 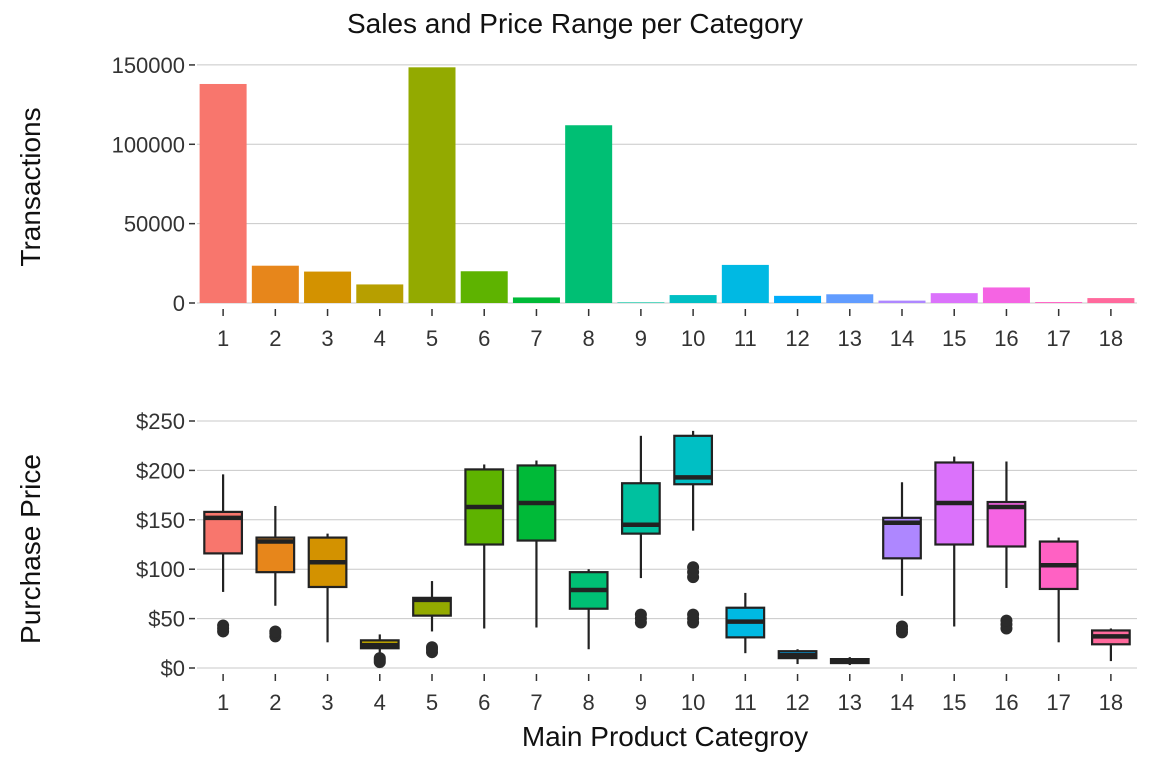 What do you see at coordinates (380, 338) in the screenshot?
I see `top-x-tick-label: 4` at bounding box center [380, 338].